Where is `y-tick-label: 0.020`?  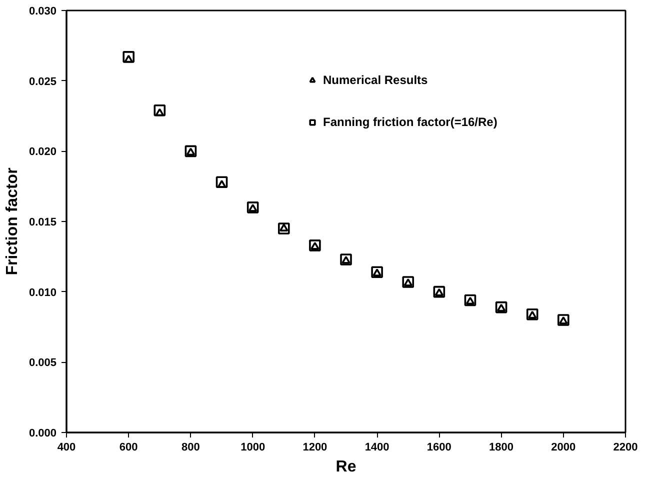 y-tick-label: 0.020 is located at coordinates (42, 152).